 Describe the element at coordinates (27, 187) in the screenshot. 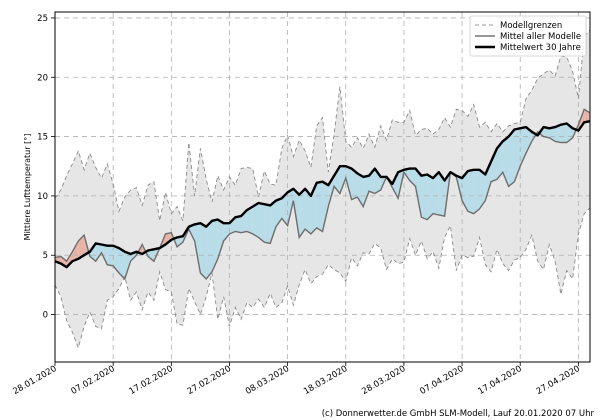

I see `y-axis-label: Mittlere Lufttemperatur [°]` at that location.